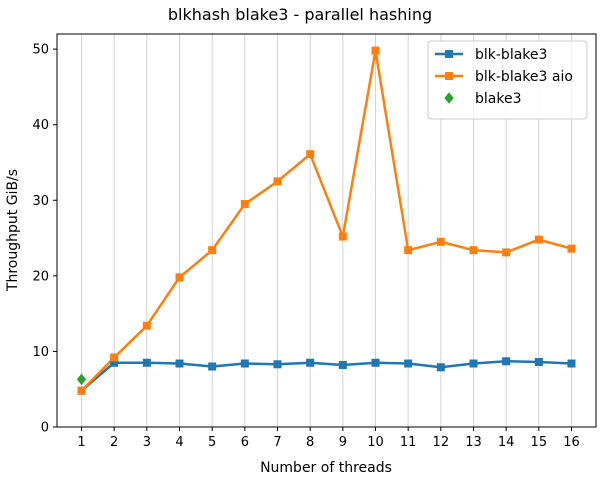 This screenshot has width=600, height=480. Describe the element at coordinates (40, 125) in the screenshot. I see `y-tick-label: 40` at that location.